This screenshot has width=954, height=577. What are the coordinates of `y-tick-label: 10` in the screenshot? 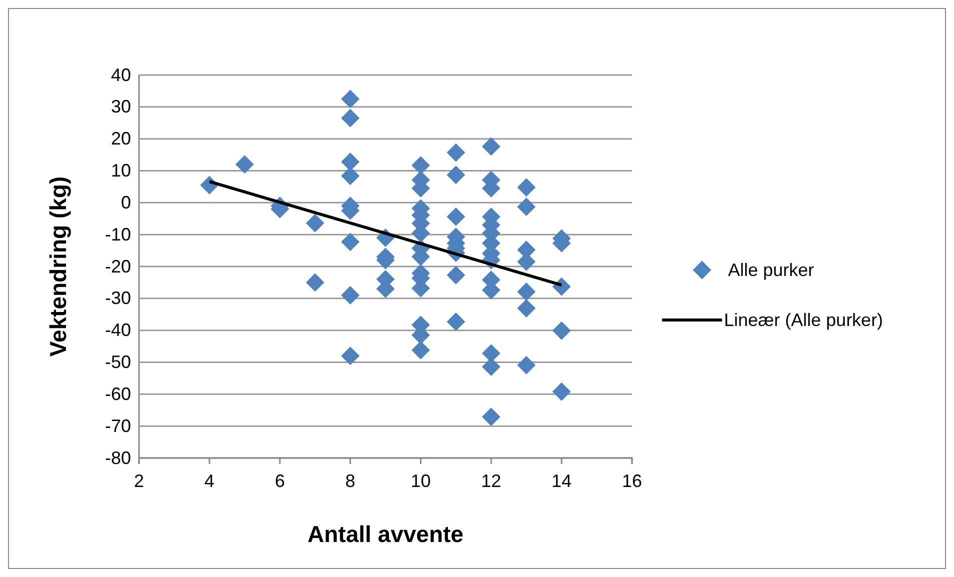 It's located at (120, 170).